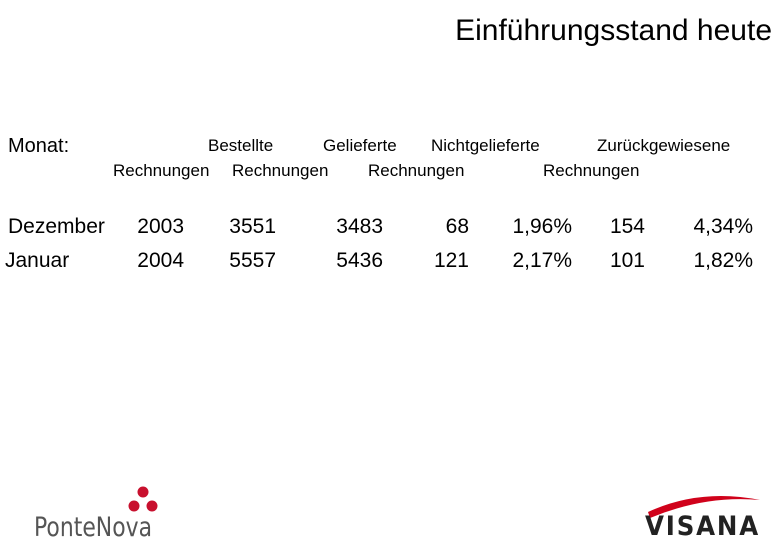  What do you see at coordinates (160, 260) in the screenshot?
I see `table-cell: 2004` at bounding box center [160, 260].